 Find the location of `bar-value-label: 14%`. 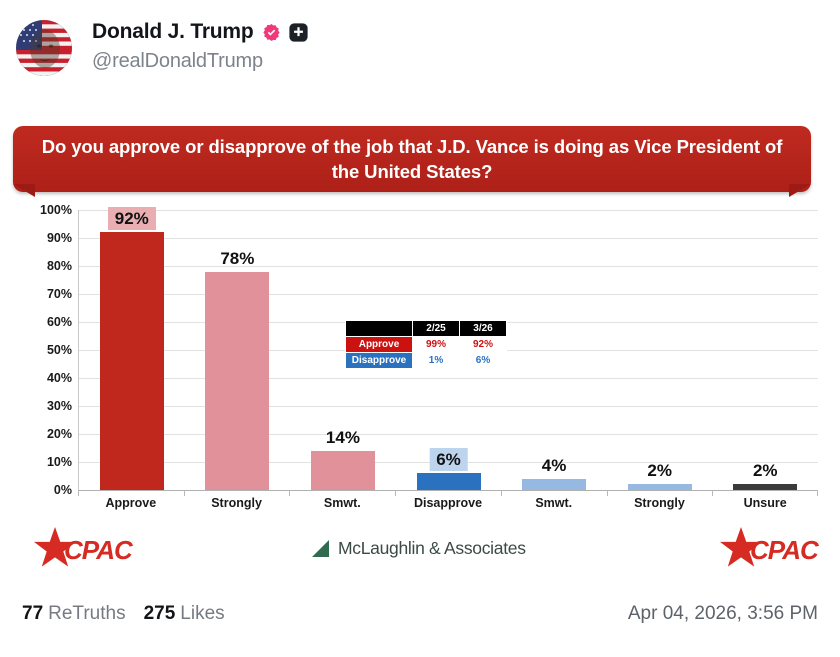

bar-value-label: 14% is located at coordinates (342, 437).